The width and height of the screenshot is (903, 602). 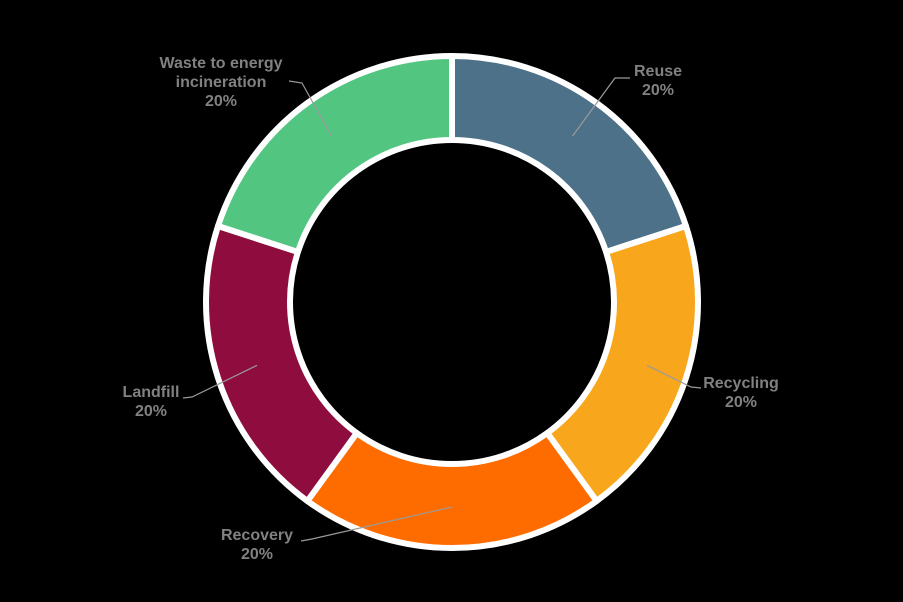 What do you see at coordinates (658, 71) in the screenshot?
I see `slice-label-line: Reuse` at bounding box center [658, 71].